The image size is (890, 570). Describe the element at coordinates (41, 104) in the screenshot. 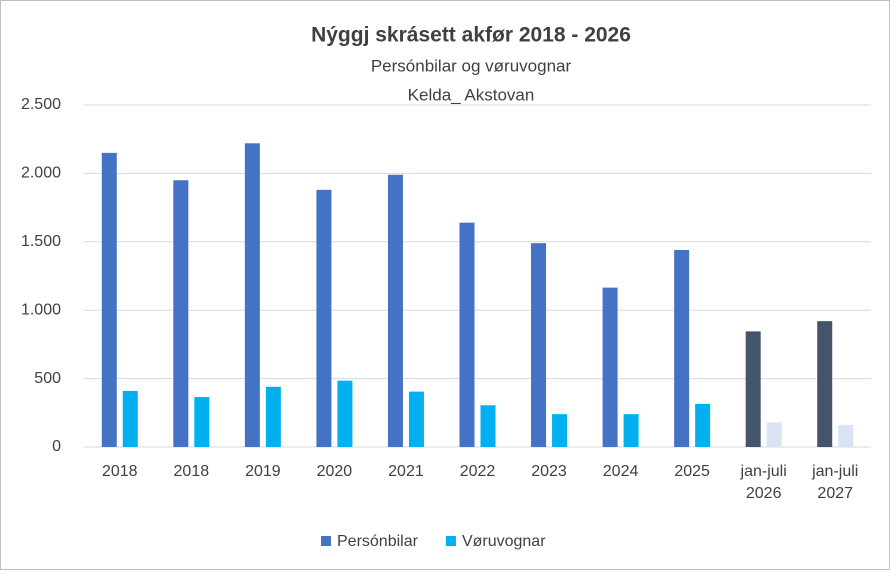

I see `y-tick-label: 2.500` at that location.